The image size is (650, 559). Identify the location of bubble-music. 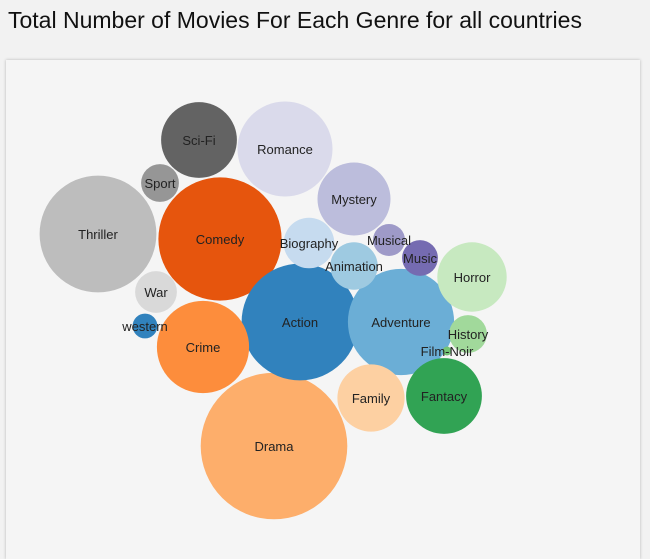
(420, 258).